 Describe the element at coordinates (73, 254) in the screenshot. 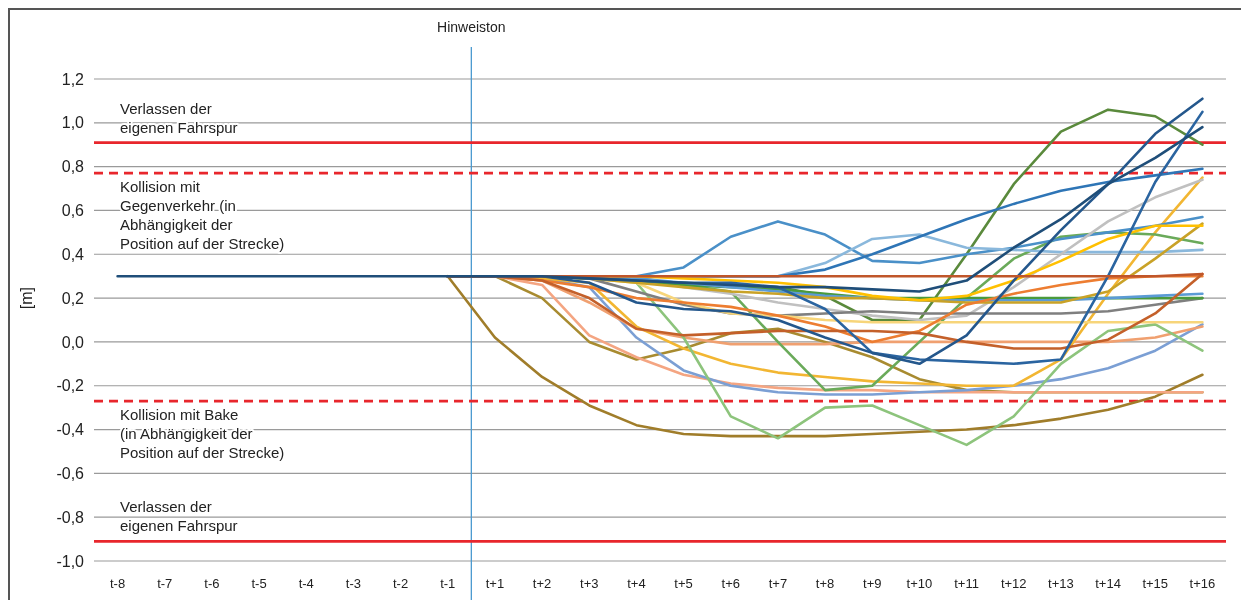

I see `y-tick-label: 0,4` at that location.